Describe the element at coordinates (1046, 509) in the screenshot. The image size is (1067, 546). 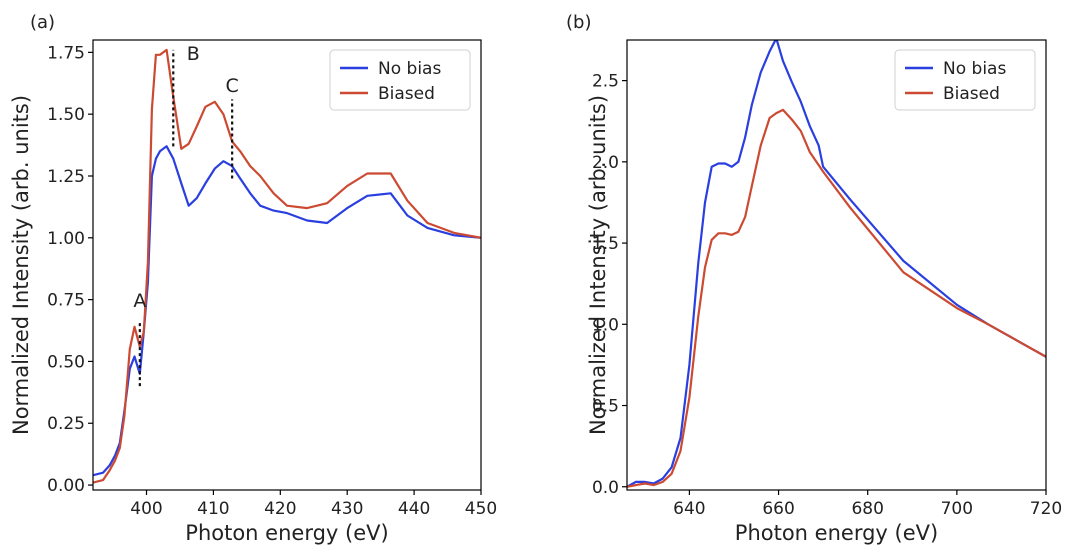
I see `x-tick-label: 720` at that location.